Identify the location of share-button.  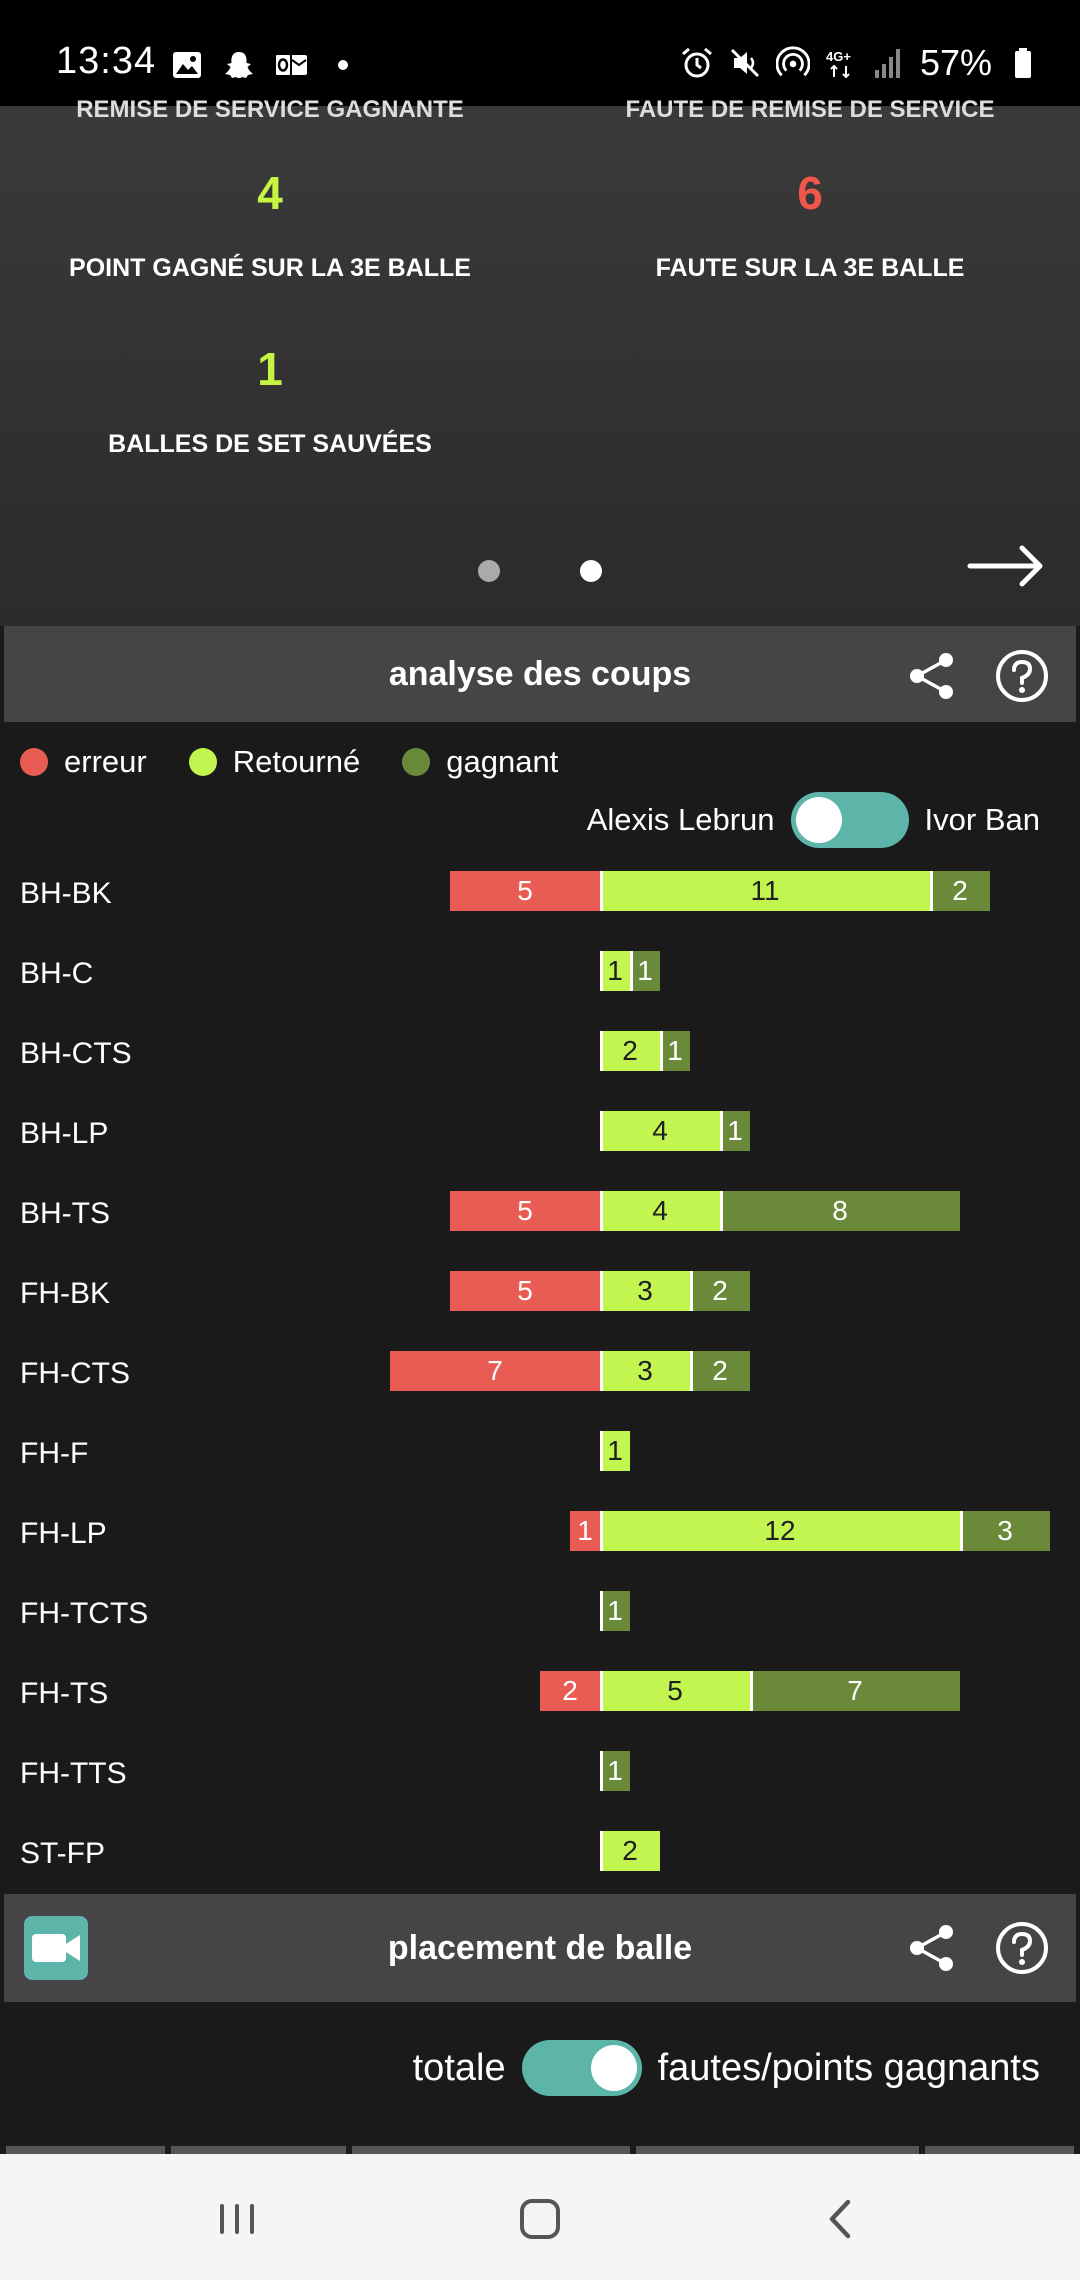
(932, 676).